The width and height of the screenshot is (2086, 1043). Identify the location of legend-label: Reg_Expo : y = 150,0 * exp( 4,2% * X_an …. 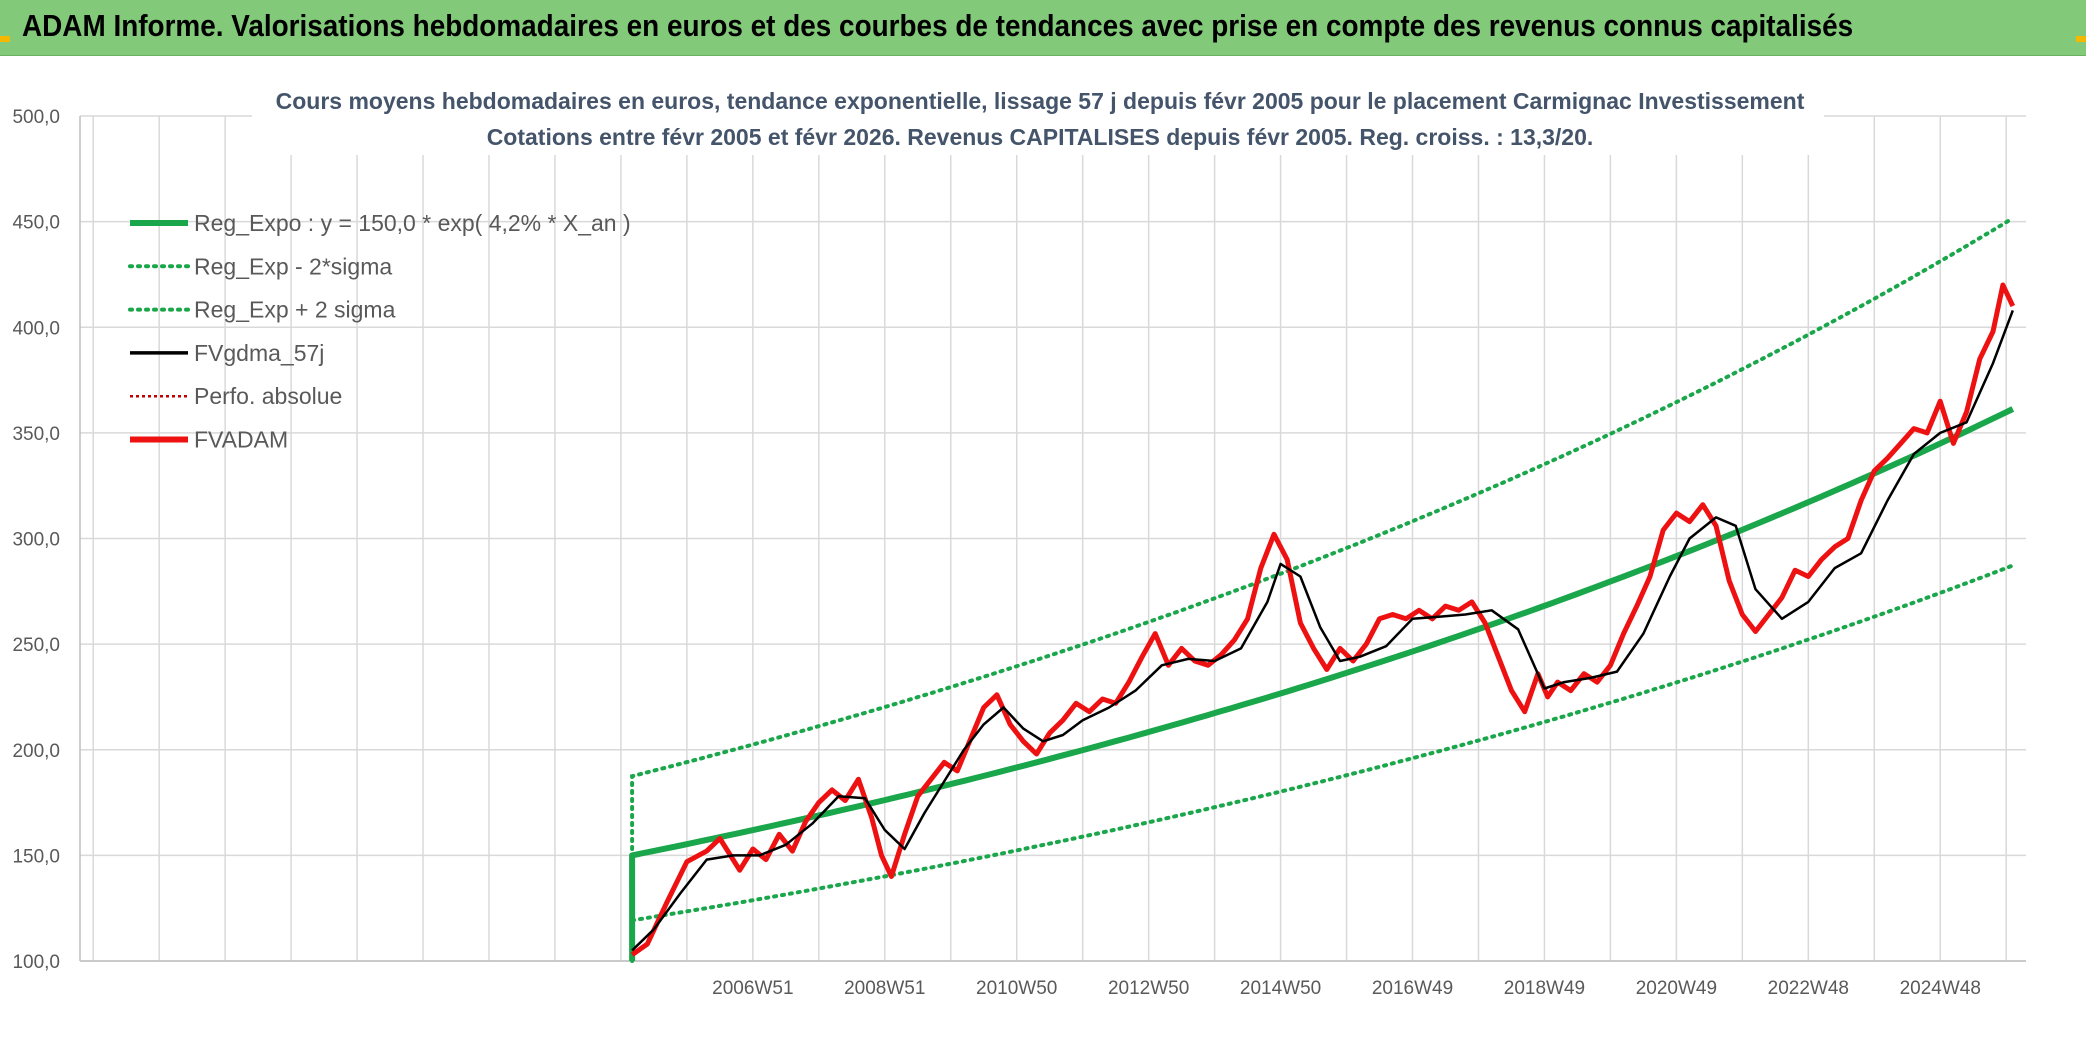
(412, 223).